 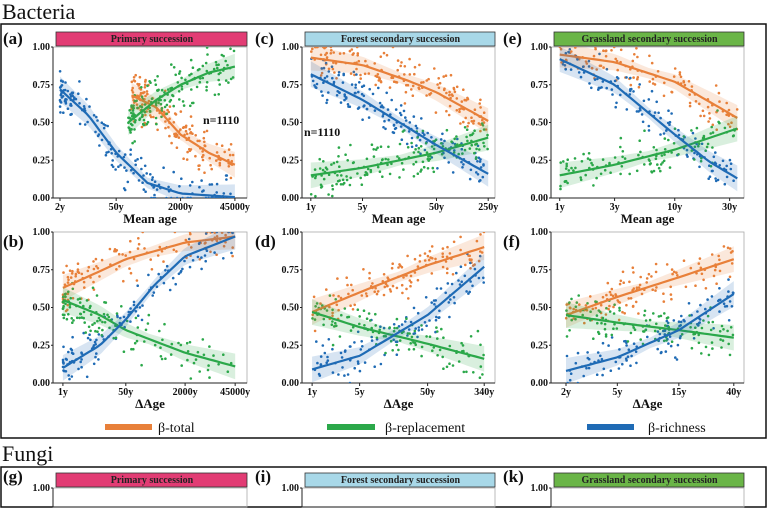 What do you see at coordinates (13, 476) in the screenshot?
I see `panel-label: (g)` at bounding box center [13, 476].